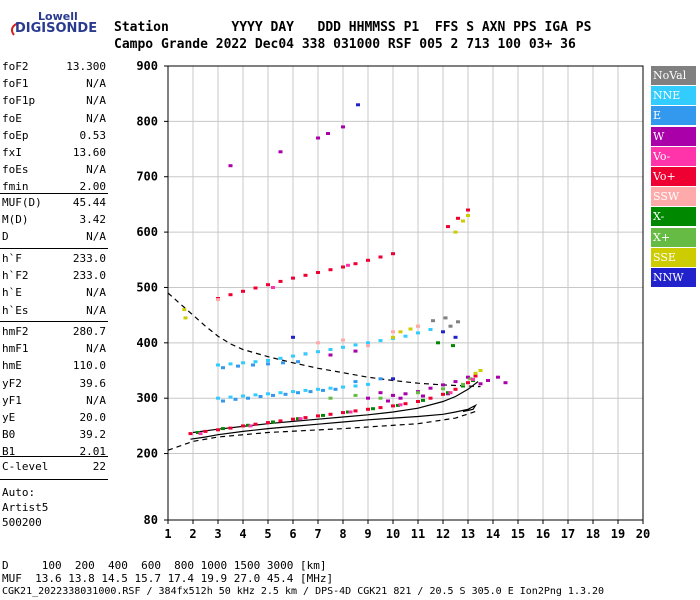 The width and height of the screenshot is (700, 600). What do you see at coordinates (54, 248) in the screenshot?
I see `separator-line` at bounding box center [54, 248].